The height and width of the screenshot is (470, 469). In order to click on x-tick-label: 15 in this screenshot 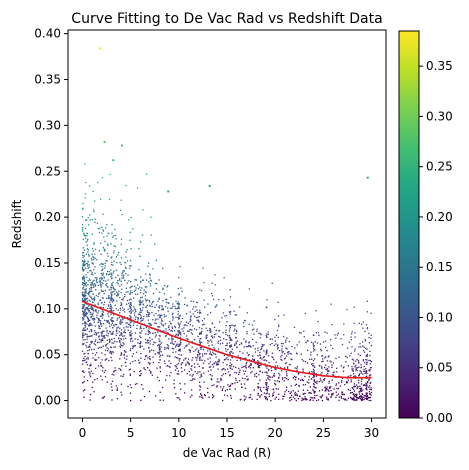, I will do `click(226, 433)`.